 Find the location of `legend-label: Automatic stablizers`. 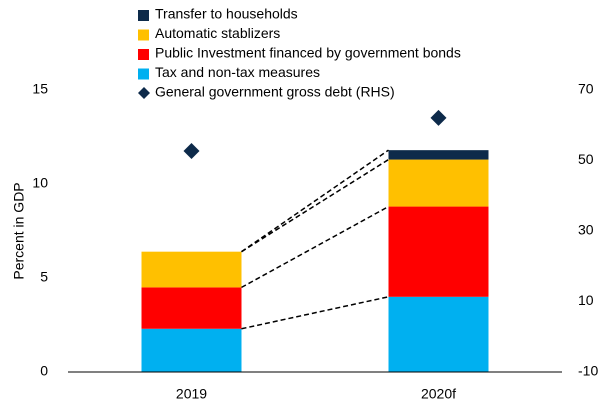

legend-label: Automatic stablizers is located at coordinates (217, 33).